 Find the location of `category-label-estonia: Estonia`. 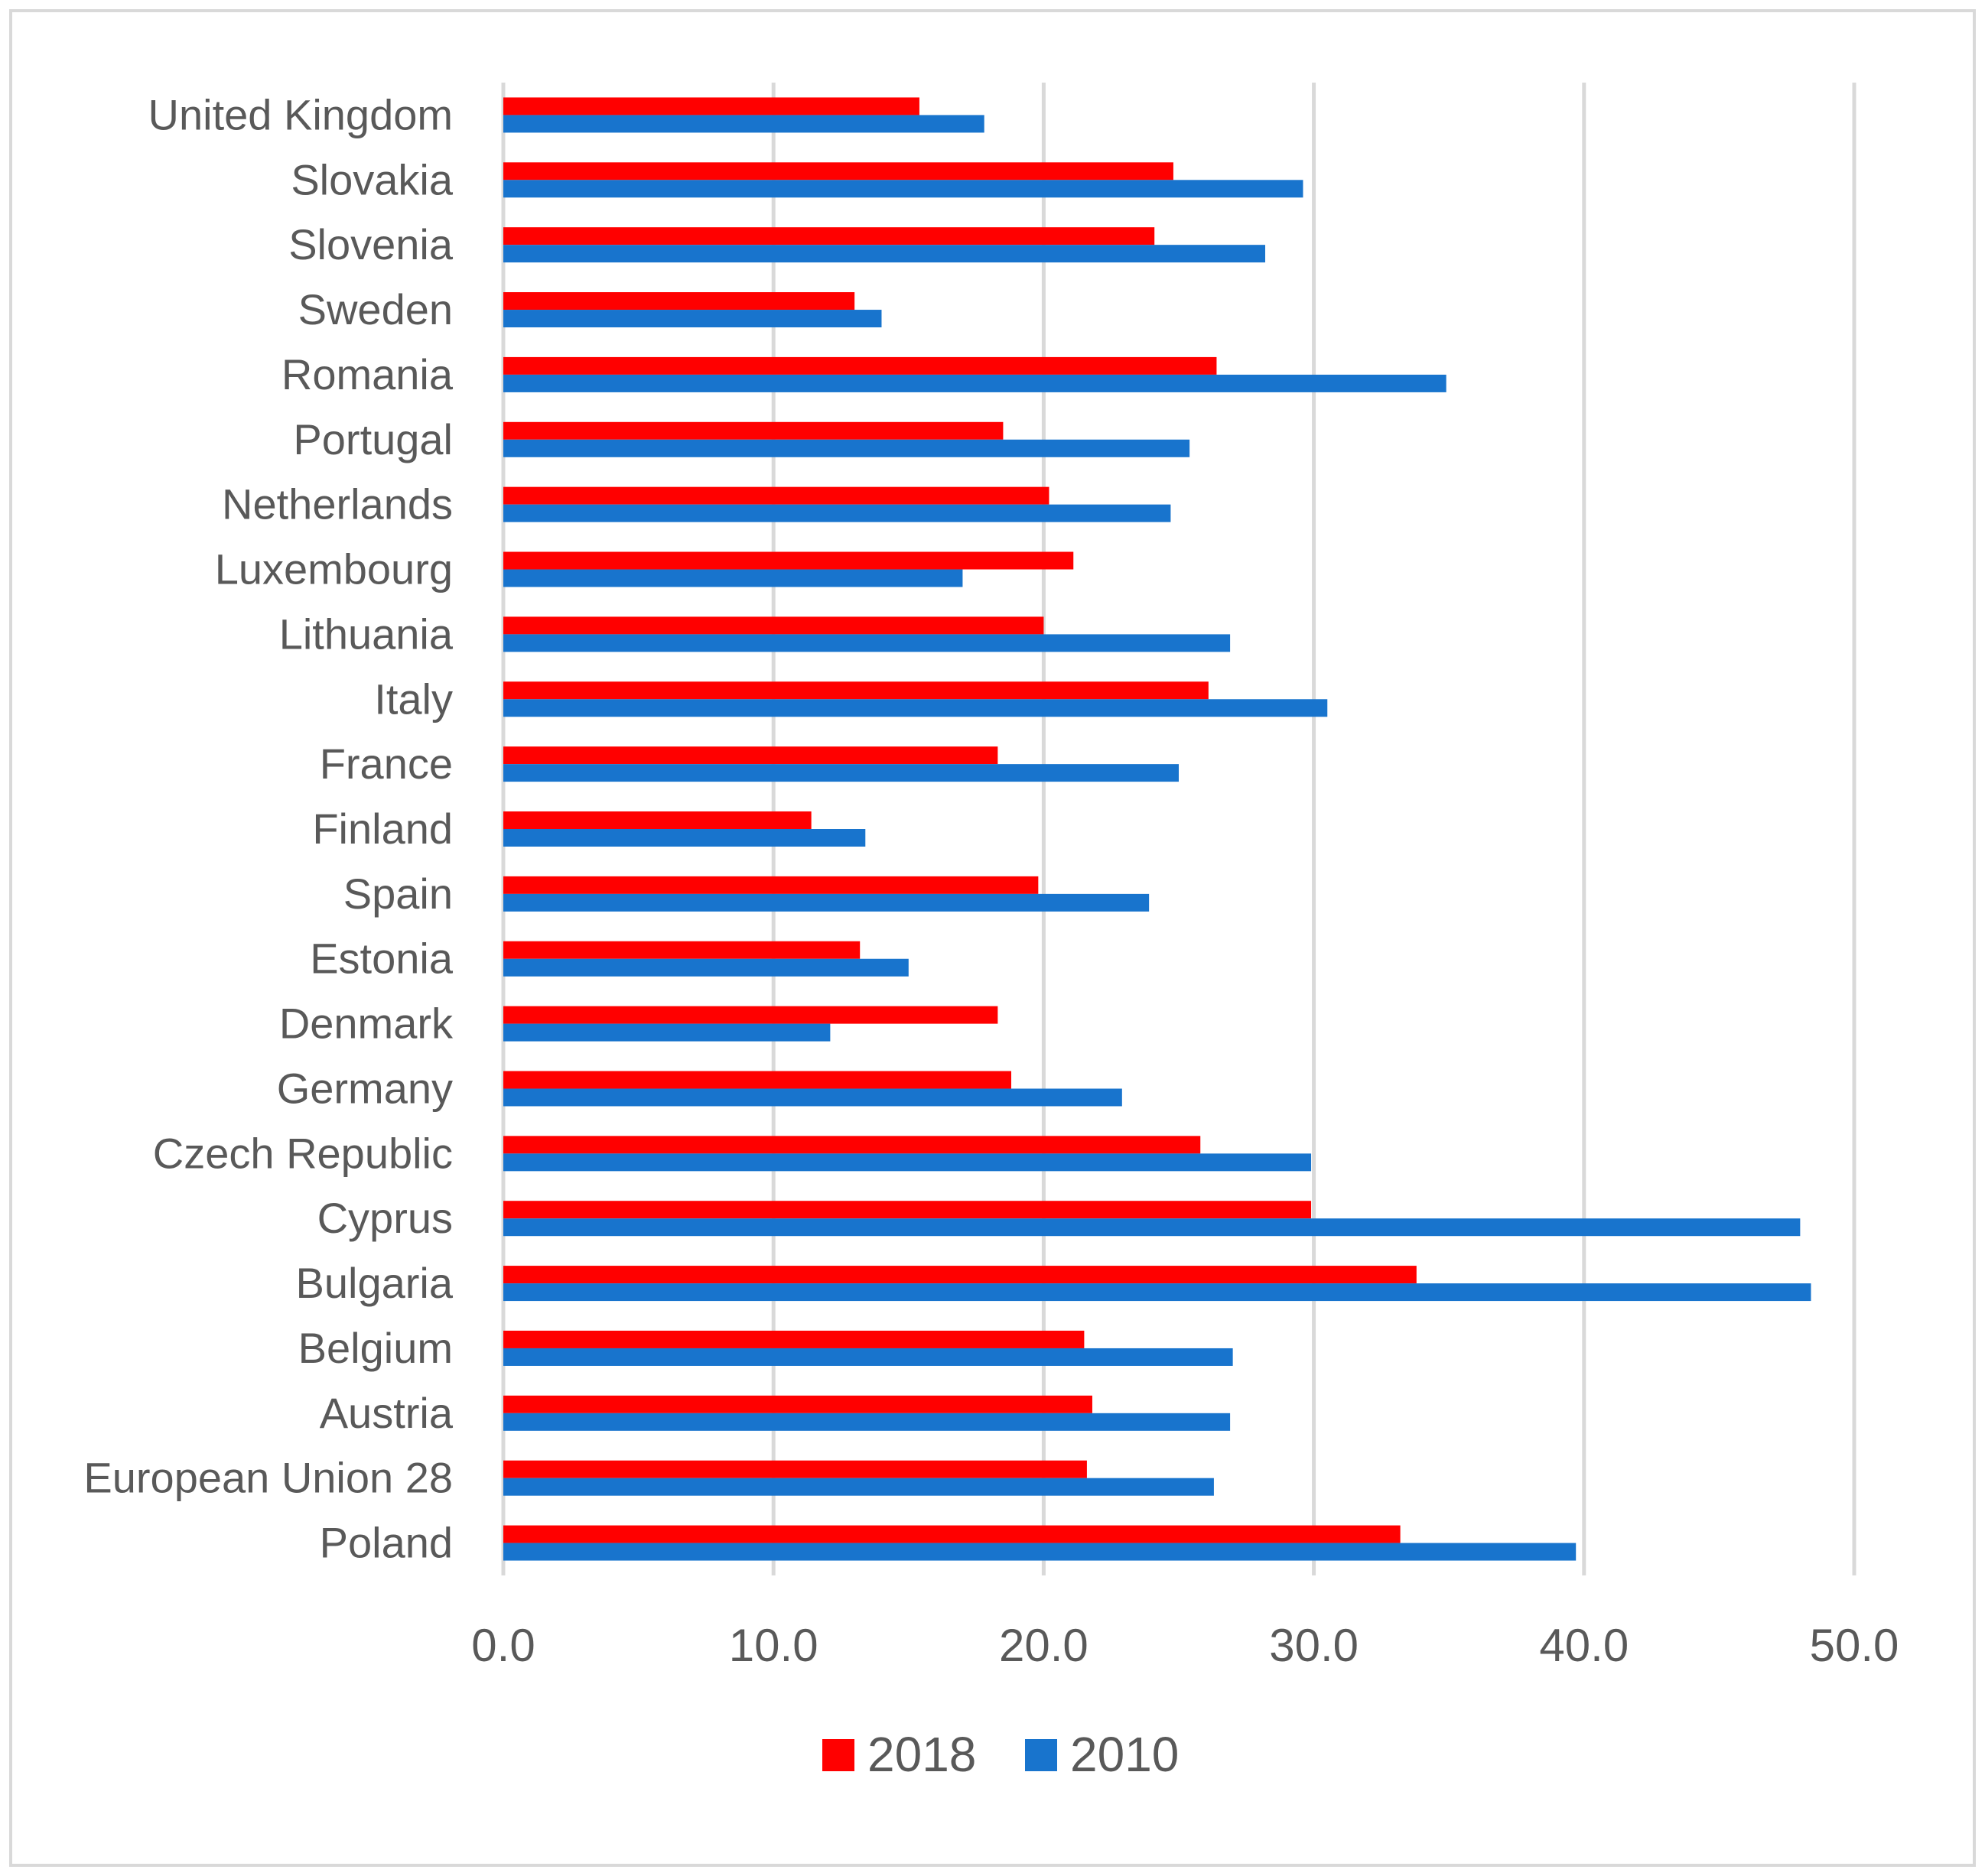

category-label-estonia: Estonia is located at coordinates (382, 959).